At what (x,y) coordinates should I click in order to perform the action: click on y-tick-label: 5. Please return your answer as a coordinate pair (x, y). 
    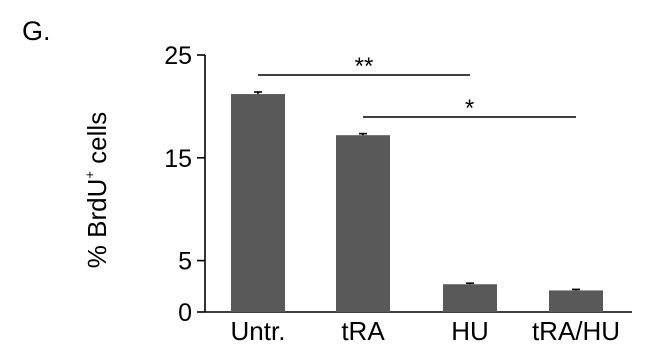
    Looking at the image, I should click on (185, 262).